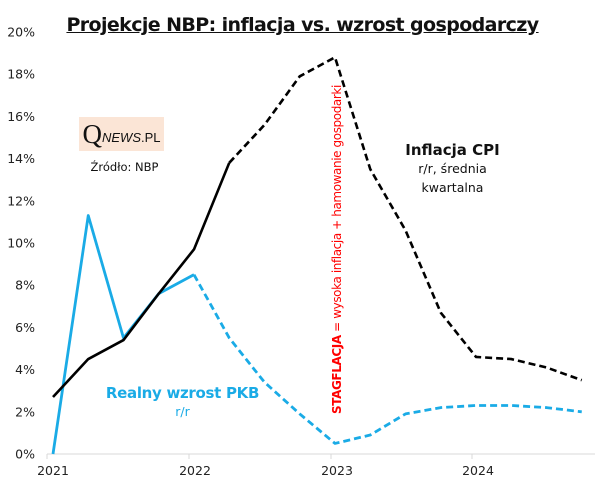 This screenshot has height=491, width=605. I want to click on y-tick-label: 18%, so click(21, 74).